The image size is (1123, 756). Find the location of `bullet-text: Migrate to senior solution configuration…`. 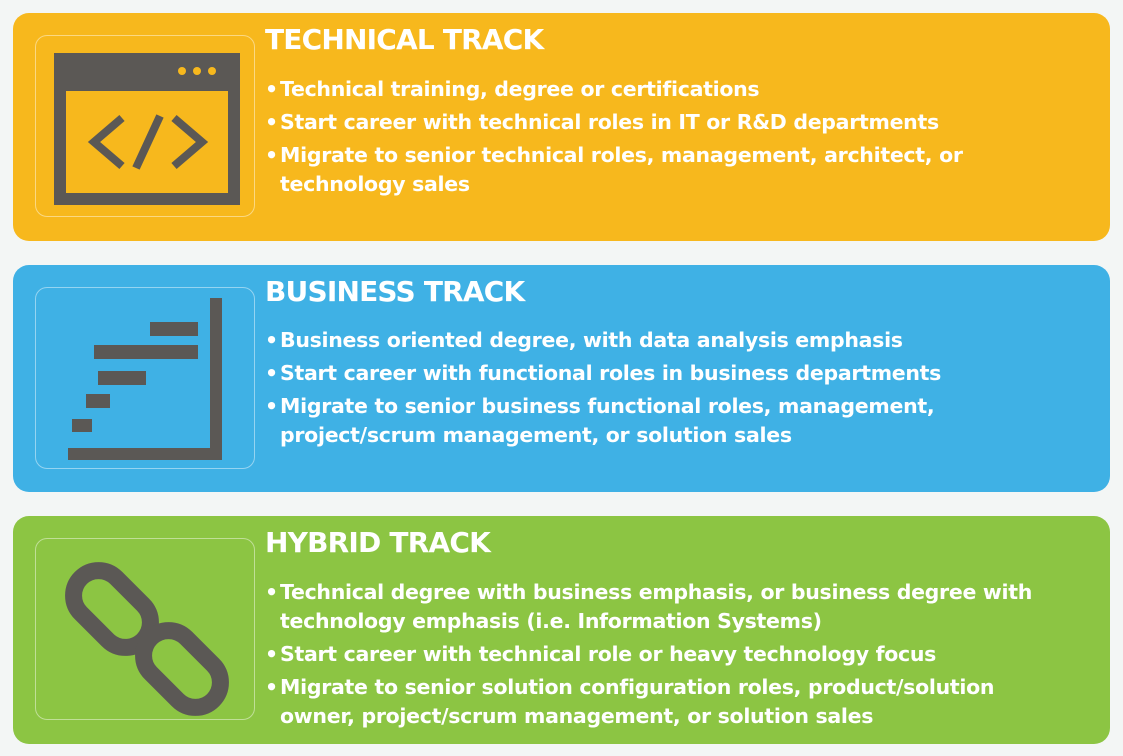

bullet-text: Migrate to senior solution configuration… is located at coordinates (637, 687).